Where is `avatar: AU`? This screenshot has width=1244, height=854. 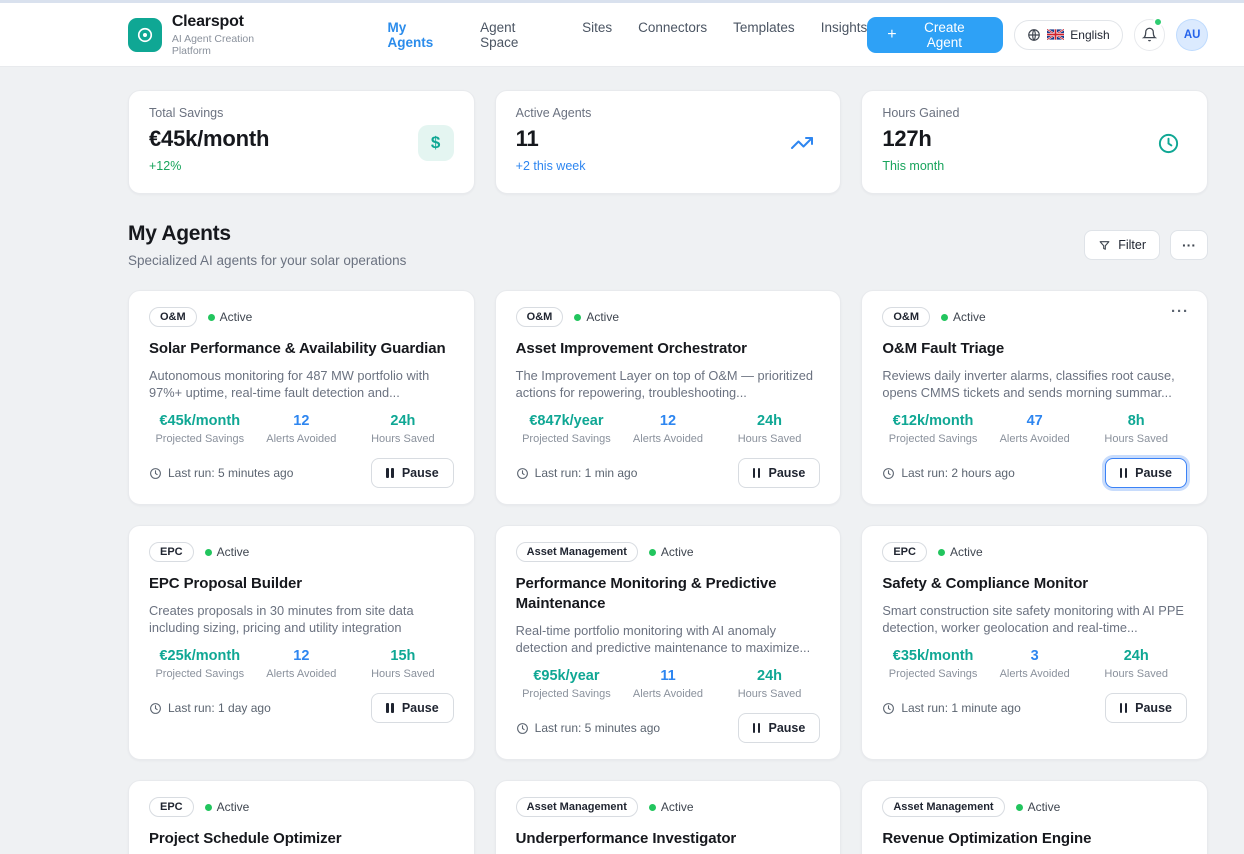 avatar: AU is located at coordinates (1192, 34).